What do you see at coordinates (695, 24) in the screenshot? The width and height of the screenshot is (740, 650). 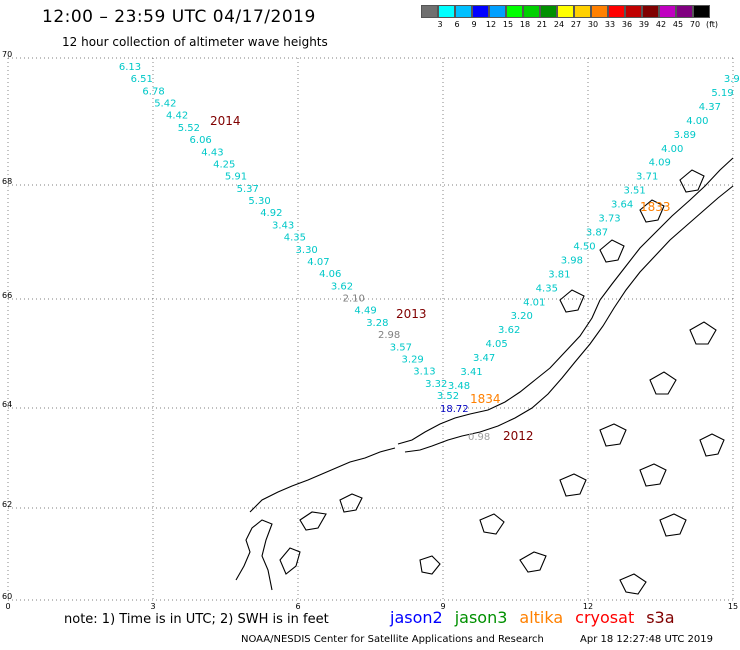 I see `scale-label: 70` at bounding box center [695, 24].